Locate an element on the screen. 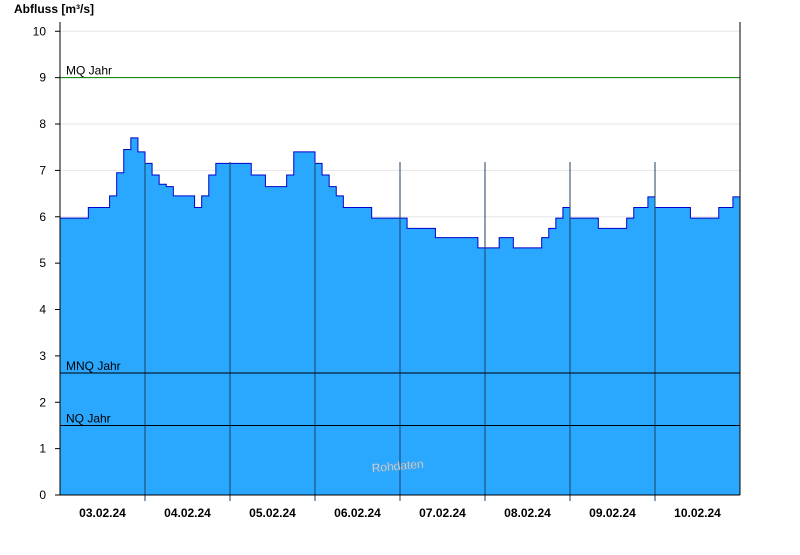 The image size is (800, 555). x-tick-label: 09.02.24 is located at coordinates (612, 513).